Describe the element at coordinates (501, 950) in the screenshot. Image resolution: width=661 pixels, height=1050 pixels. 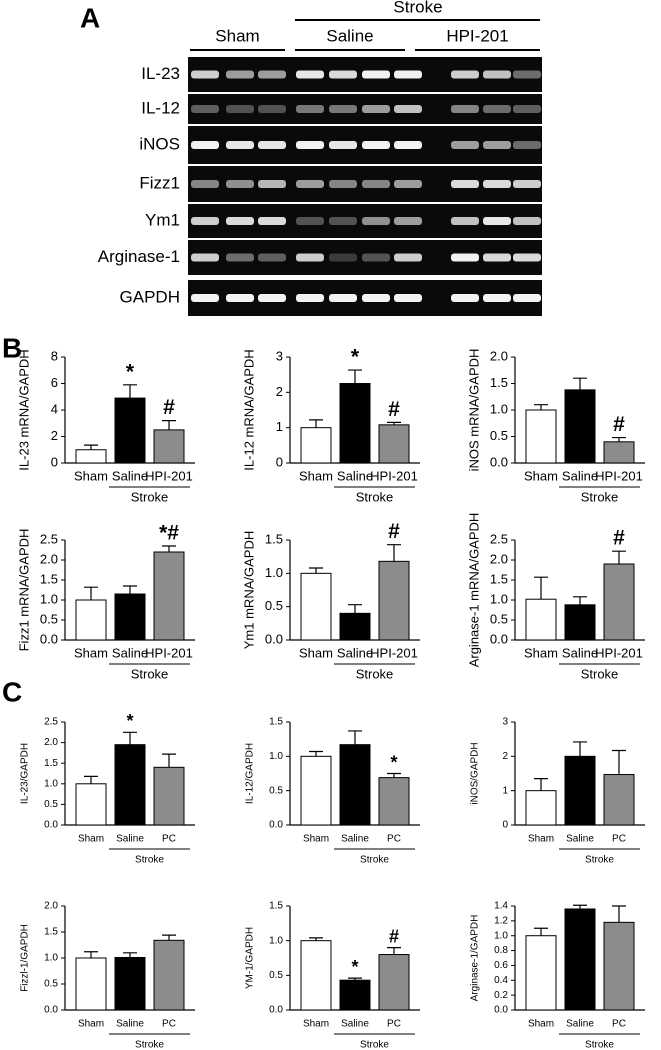
I see `y-tick-label: 0.8` at that location.